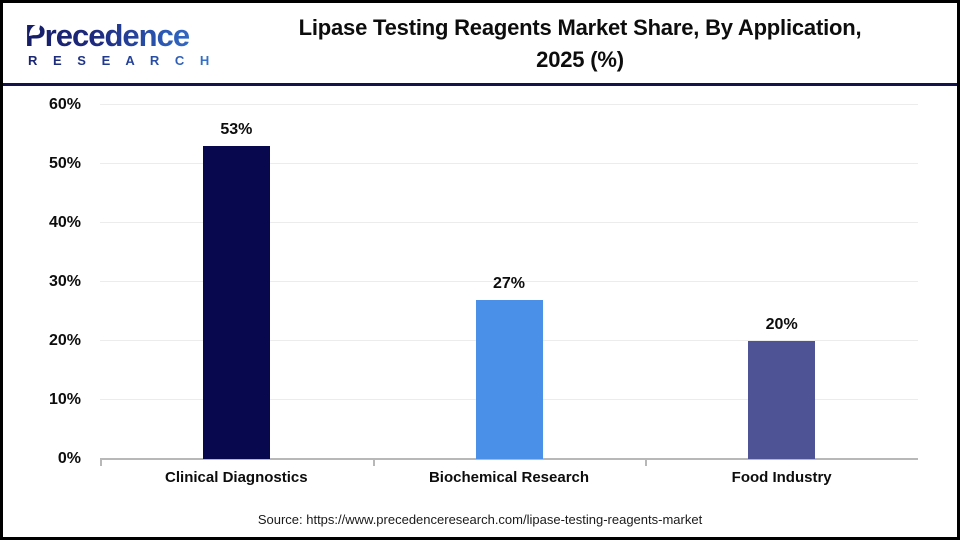  I want to click on x-axis-category-label: Biochemical Research, so click(509, 477).